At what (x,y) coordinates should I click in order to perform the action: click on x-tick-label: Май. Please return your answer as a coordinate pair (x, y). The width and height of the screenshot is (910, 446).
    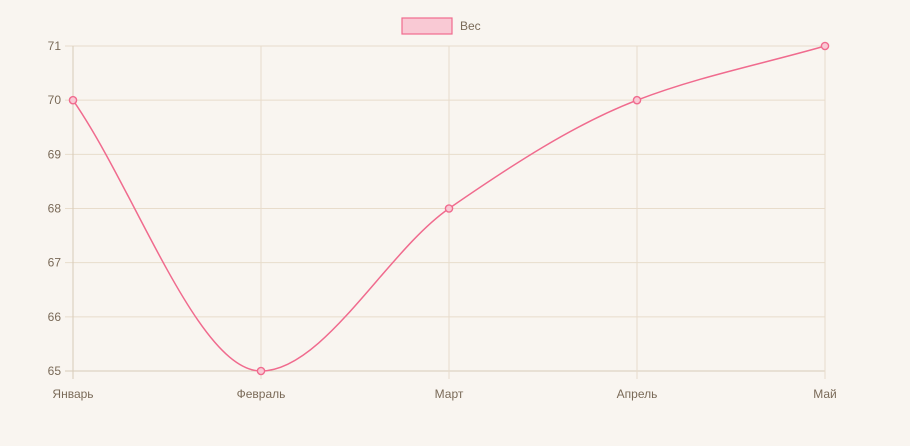
    Looking at the image, I should click on (825, 394).